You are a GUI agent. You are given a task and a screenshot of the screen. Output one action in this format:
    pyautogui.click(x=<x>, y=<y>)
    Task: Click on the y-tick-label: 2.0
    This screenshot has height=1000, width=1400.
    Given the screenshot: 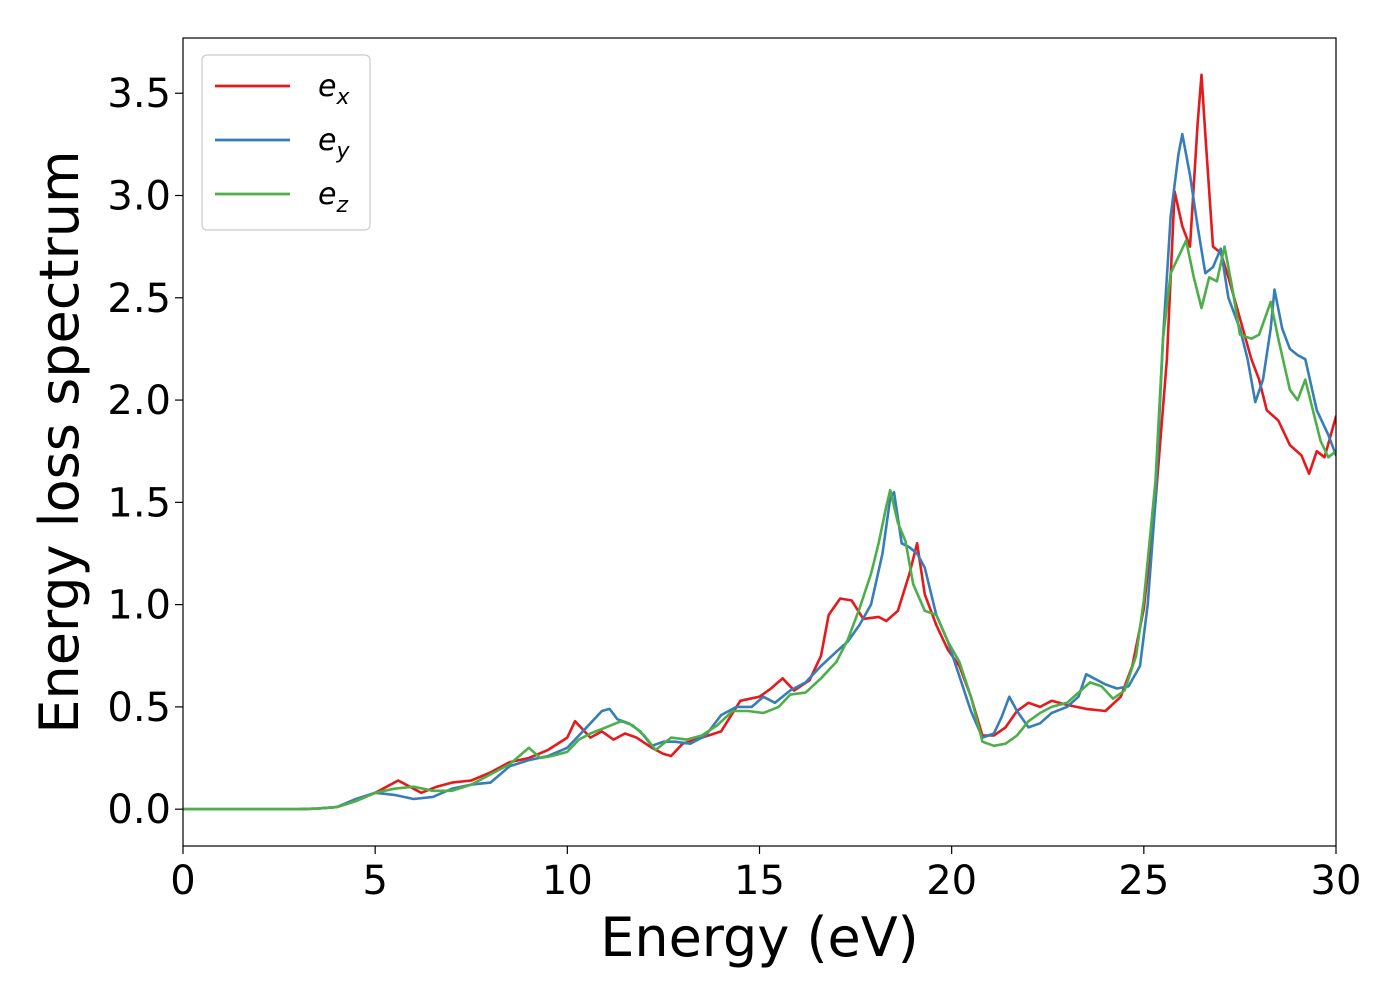 What is the action you would take?
    pyautogui.click(x=139, y=401)
    